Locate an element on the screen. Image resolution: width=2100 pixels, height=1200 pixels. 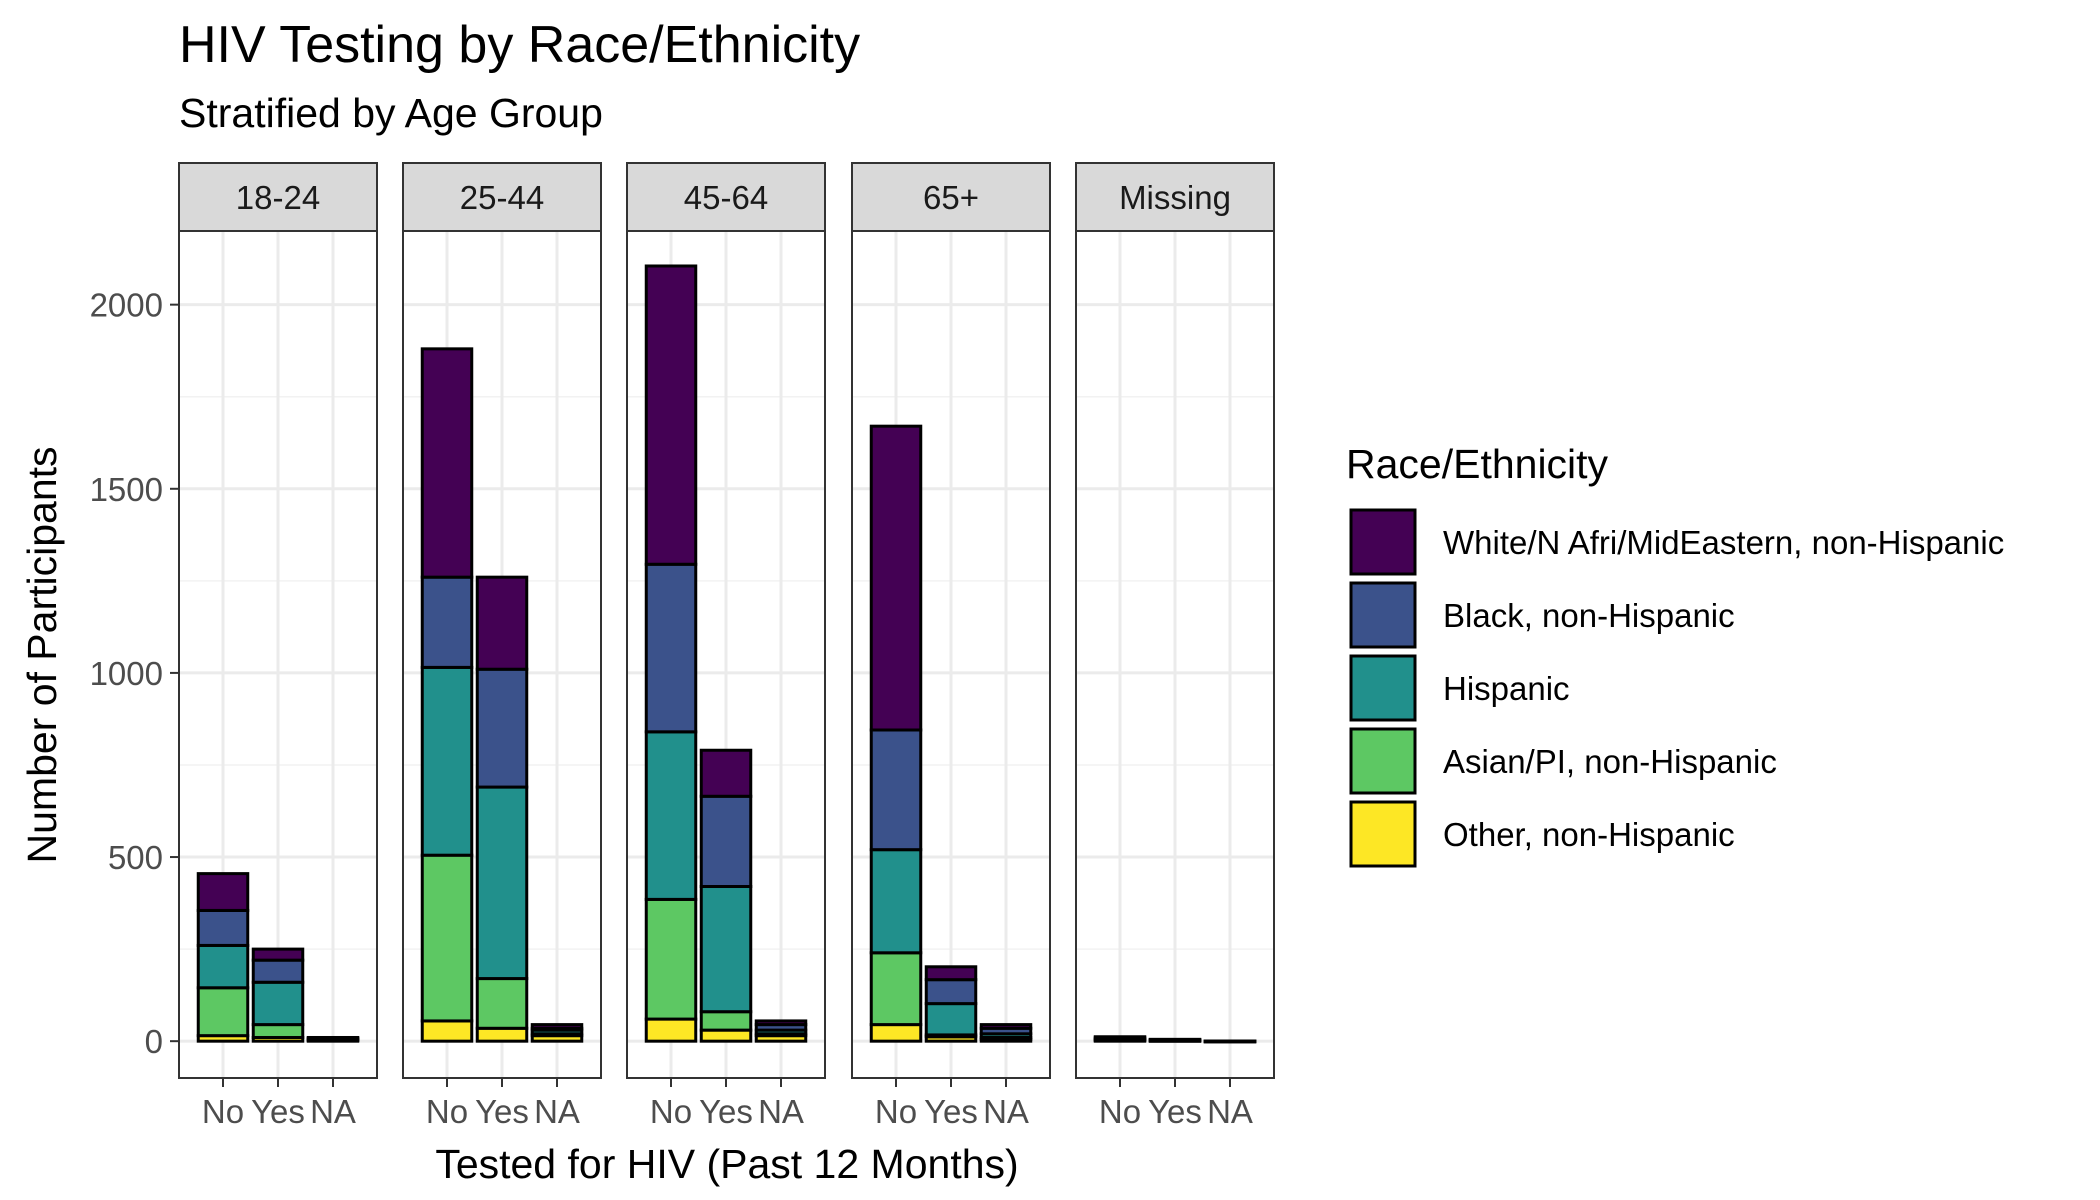
bar-segment-45-64-yes-other-non-hispanic is located at coordinates (726, 1035).